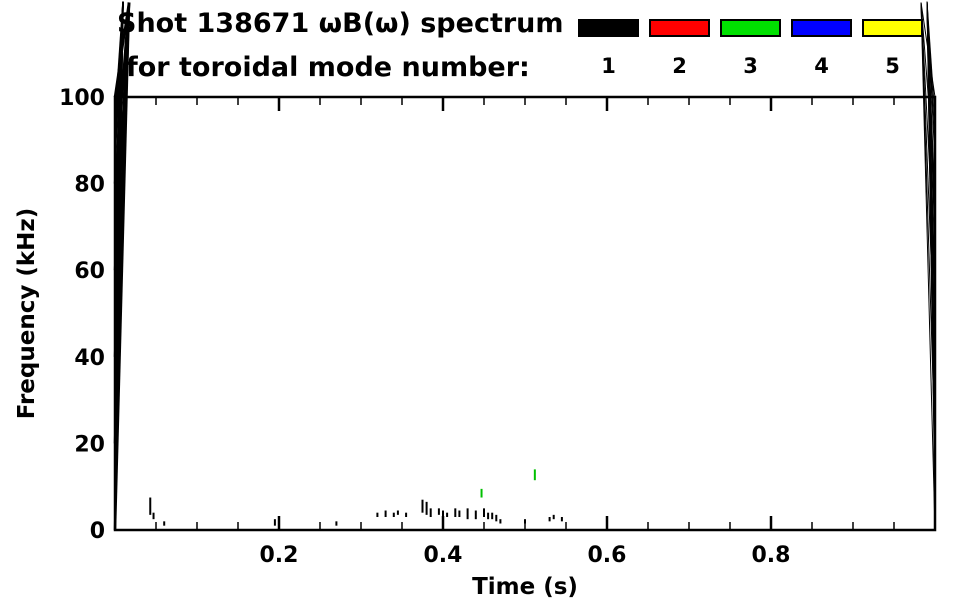 This screenshot has width=963, height=615. I want to click on y-tick-label: 0, so click(97, 531).